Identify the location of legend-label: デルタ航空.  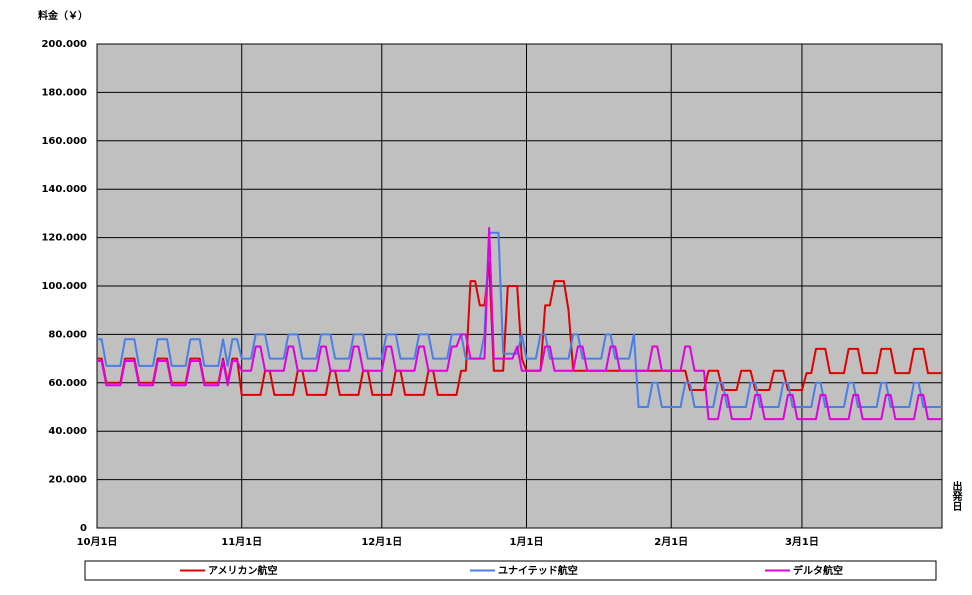
(818, 570).